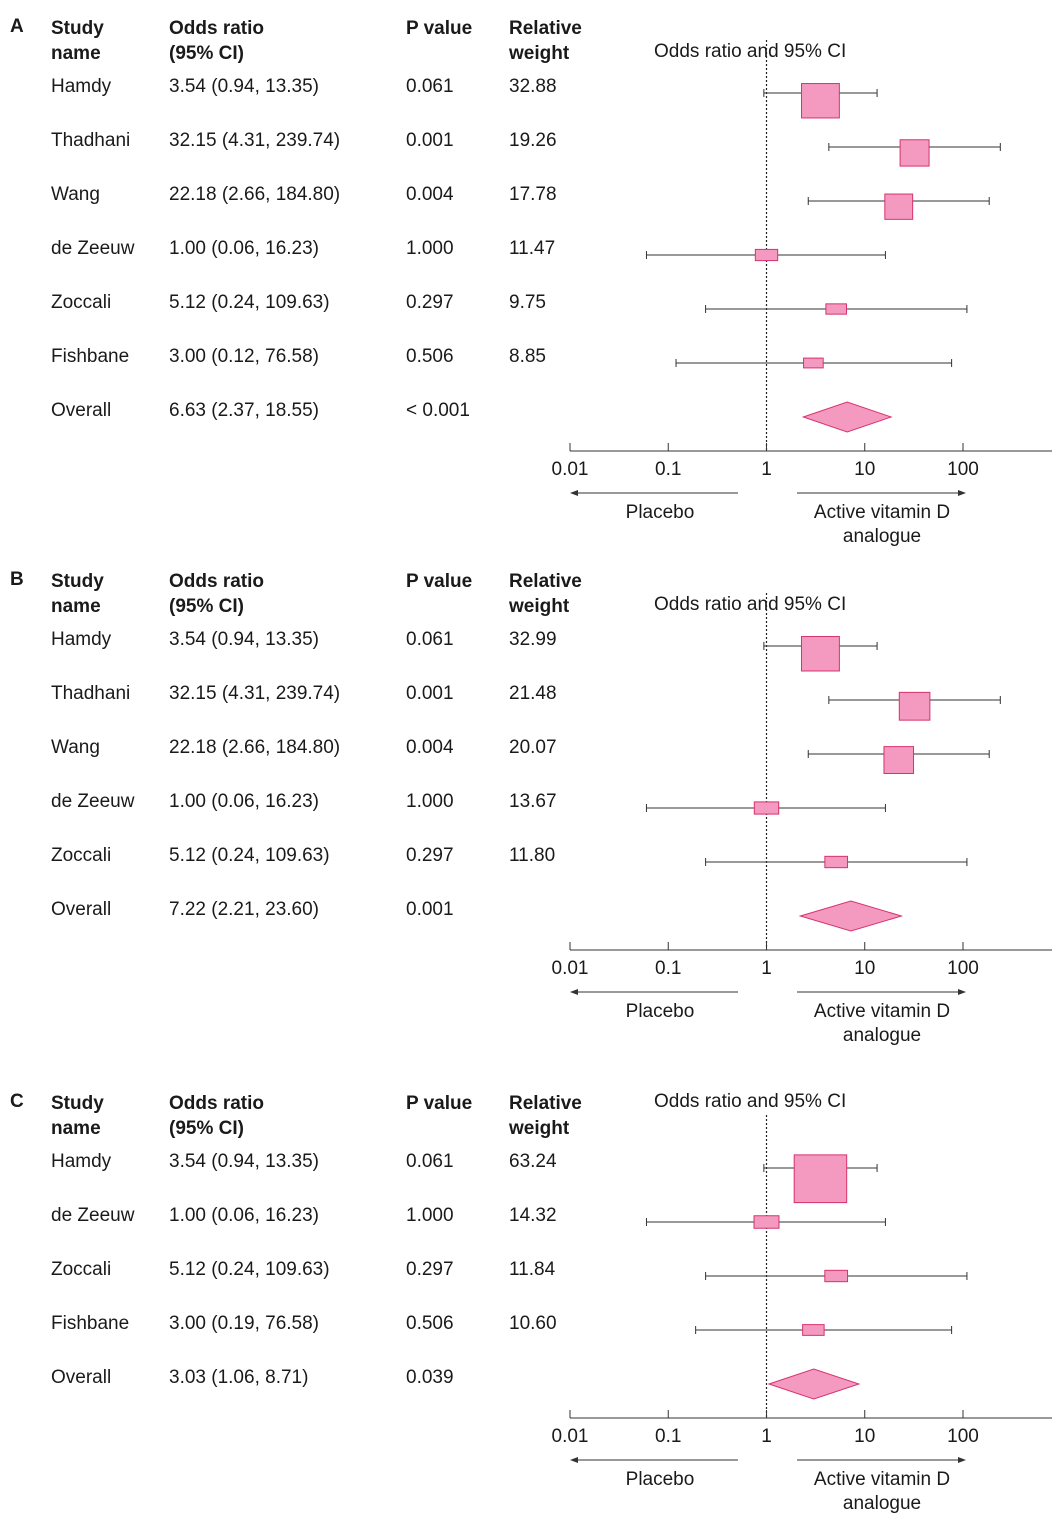 The image size is (1054, 1539). What do you see at coordinates (574, 1460) in the screenshot?
I see `left-arrow-head` at bounding box center [574, 1460].